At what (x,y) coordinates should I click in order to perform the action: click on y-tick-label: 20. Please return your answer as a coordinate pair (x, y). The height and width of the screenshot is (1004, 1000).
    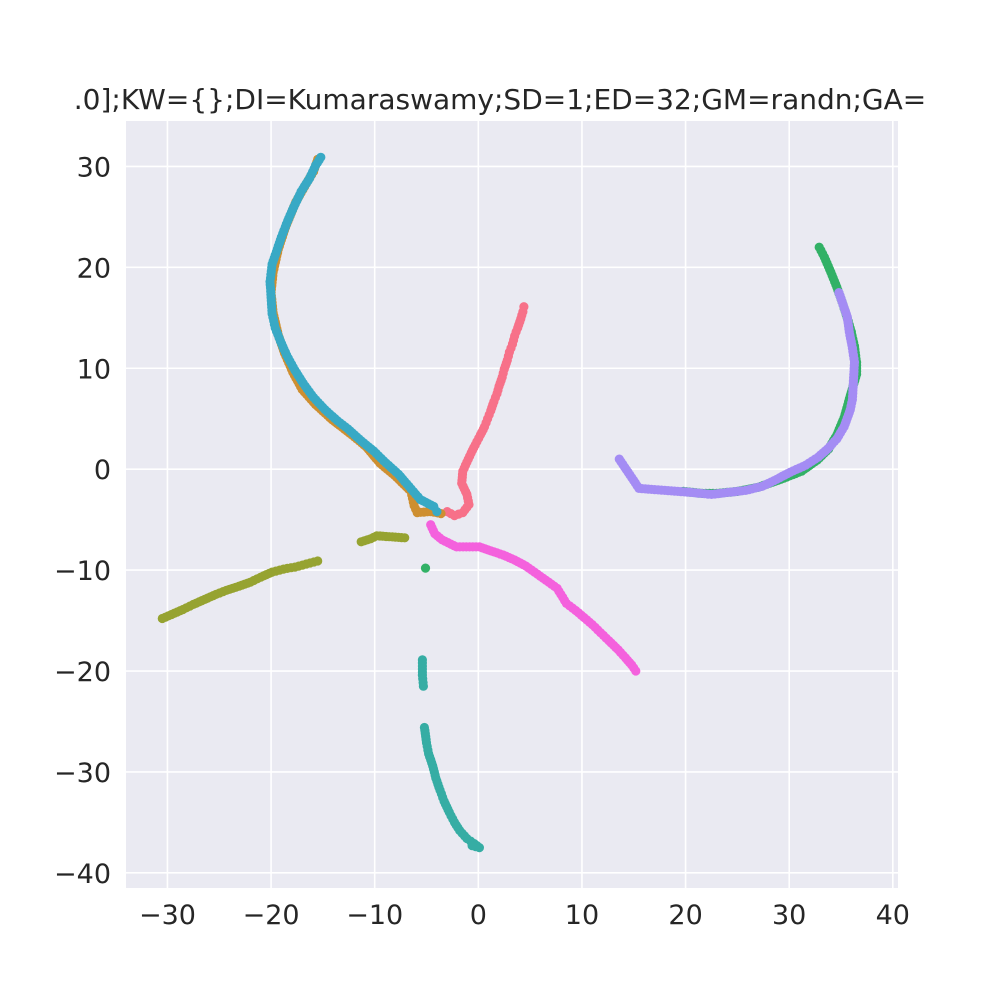
    Looking at the image, I should click on (94, 268).